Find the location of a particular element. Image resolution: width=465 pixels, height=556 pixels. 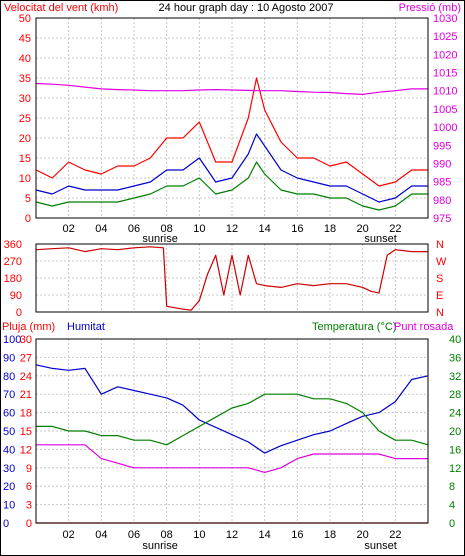

panel2-left-tick-label: 180 is located at coordinates (13, 279).